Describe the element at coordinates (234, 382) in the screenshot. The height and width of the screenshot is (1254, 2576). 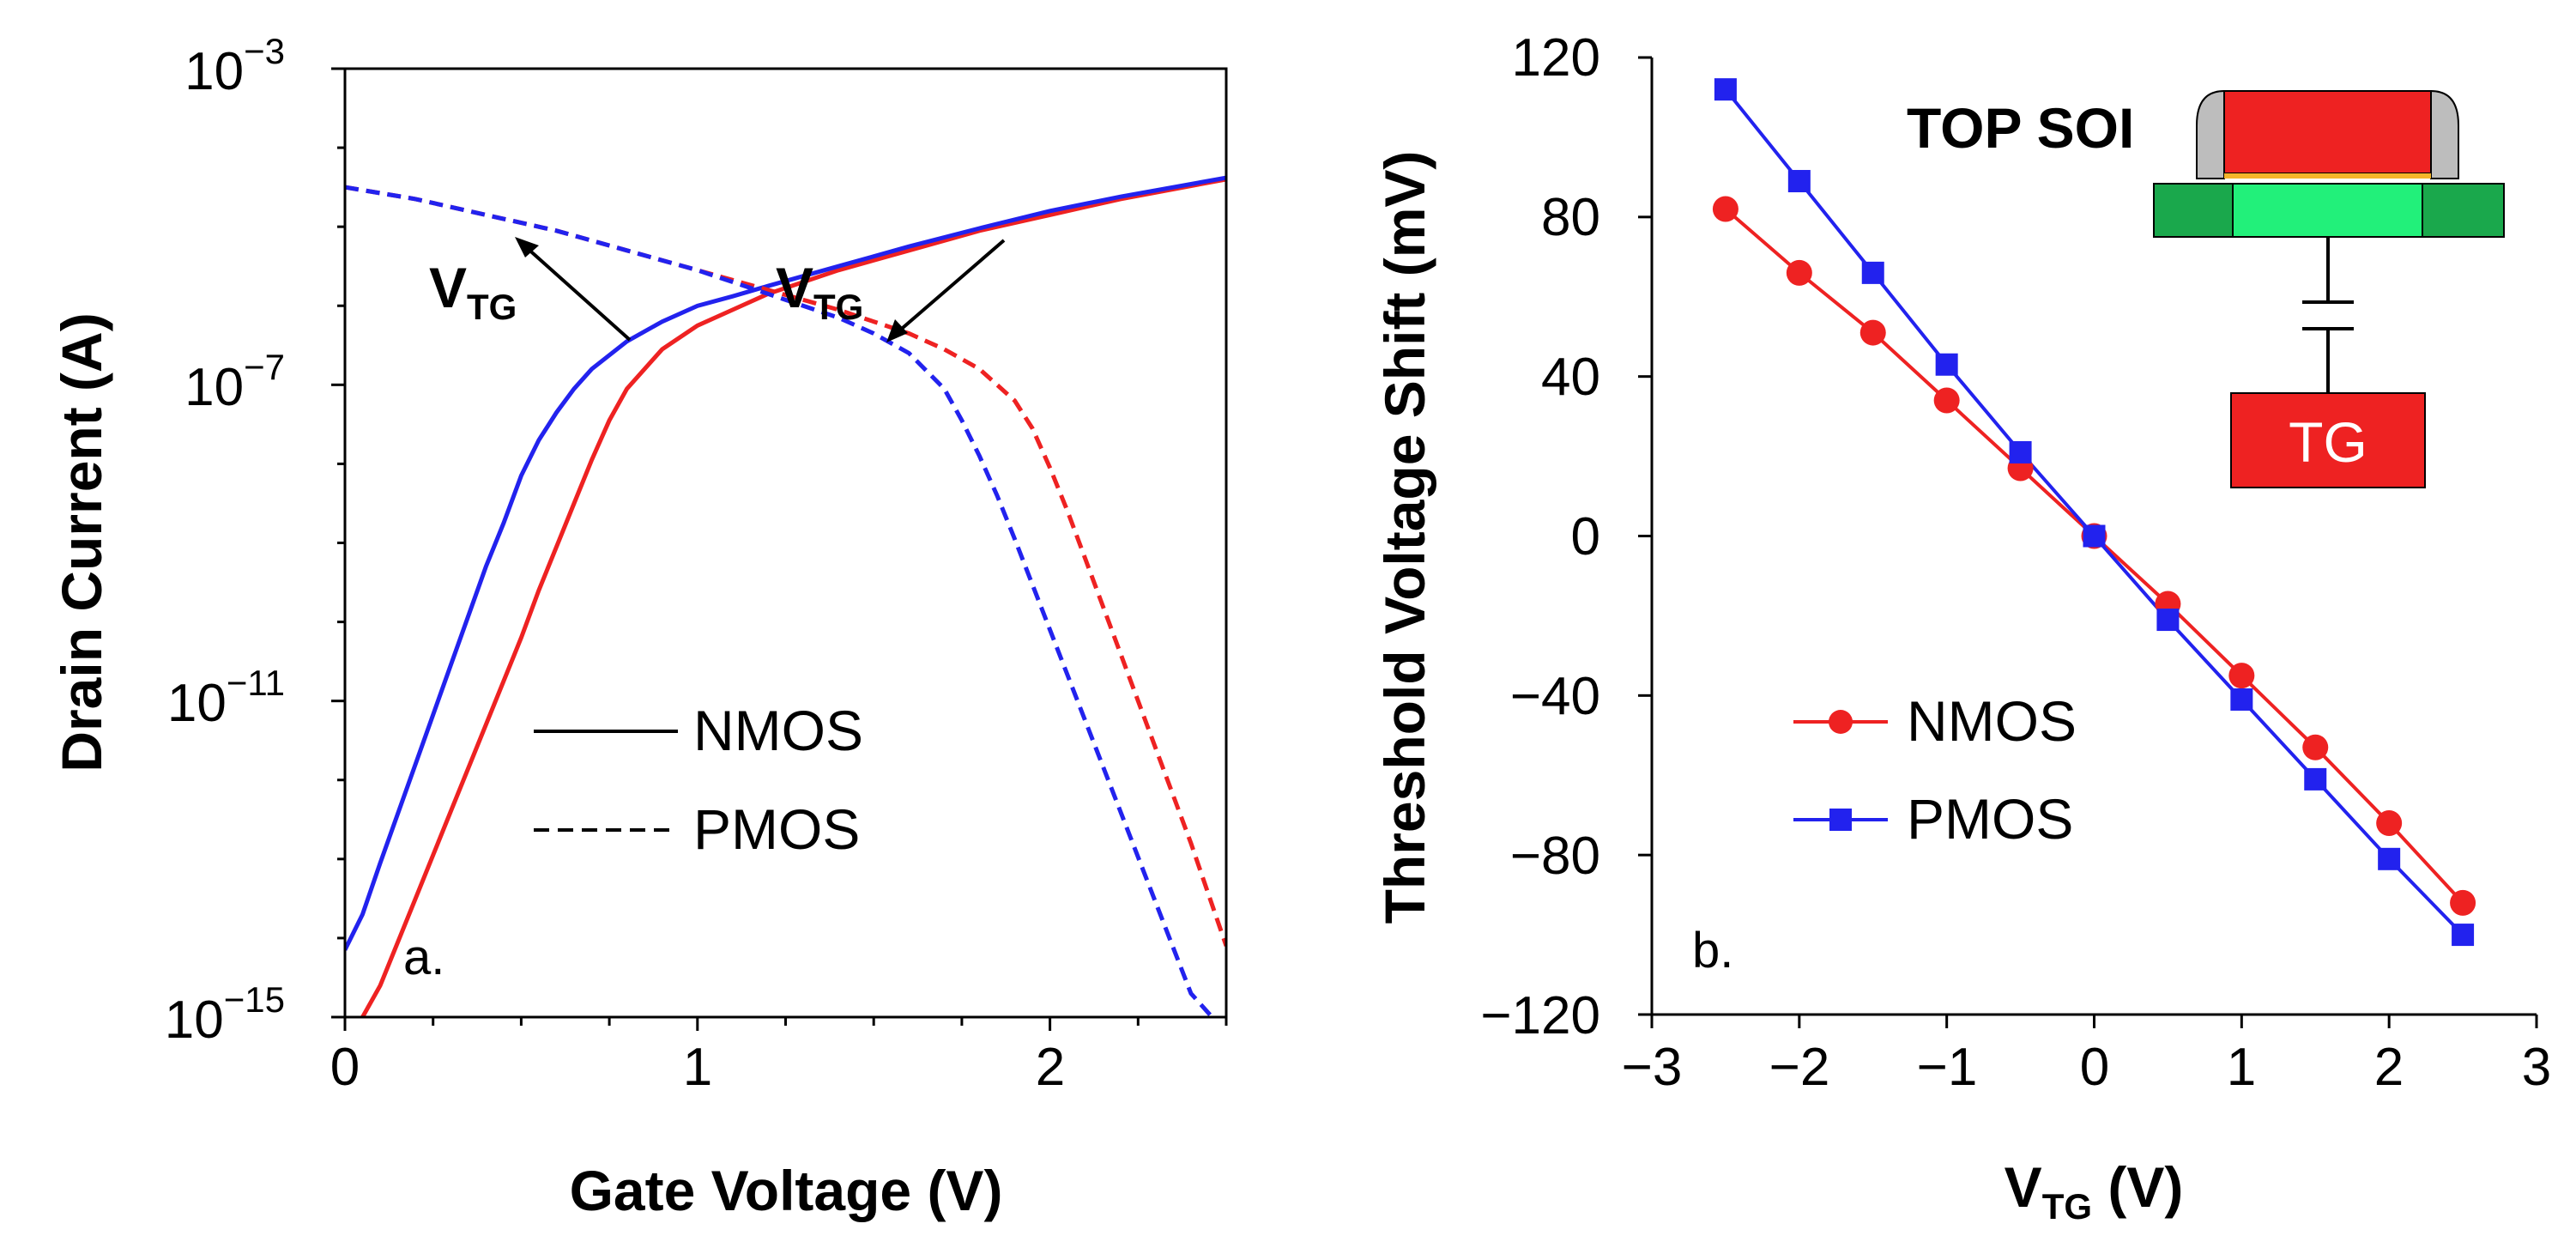
I see `panel-a-ytick-label: 10⁻⁷` at that location.